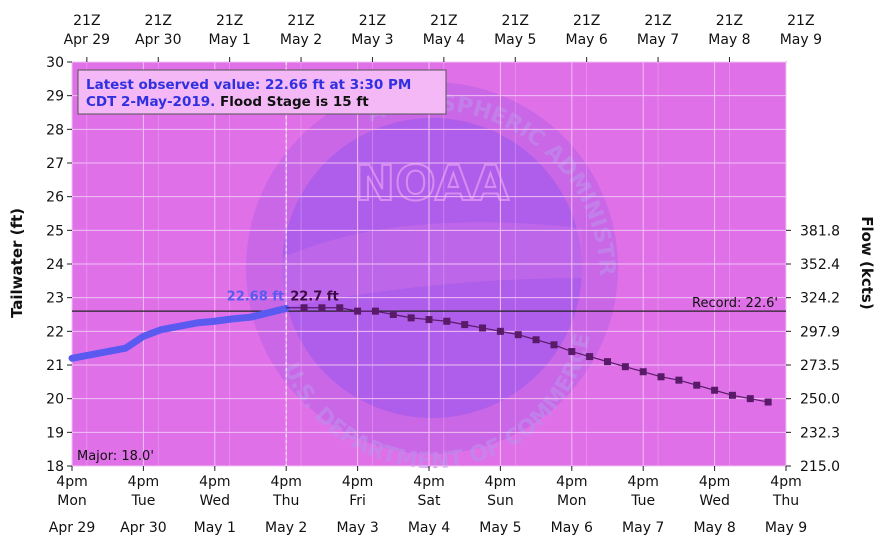  I want to click on info-box-date: CDT 2-May-2019., so click(150, 102).